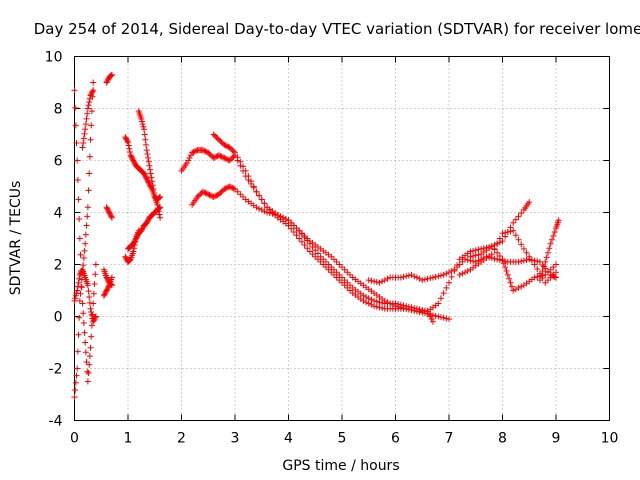 The height and width of the screenshot is (480, 640). I want to click on y-tick-label: 2, so click(58, 266).